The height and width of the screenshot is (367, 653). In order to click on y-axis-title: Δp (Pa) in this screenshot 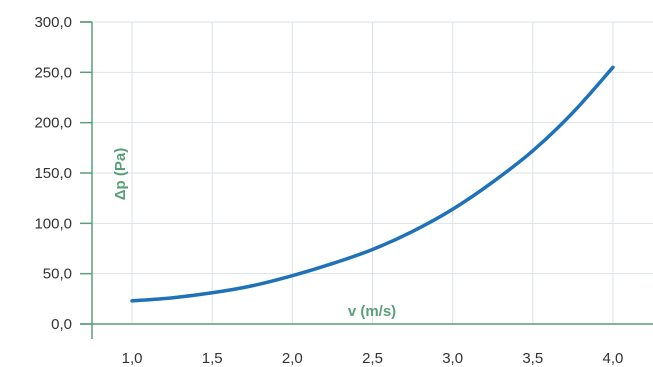, I will do `click(120, 174)`.